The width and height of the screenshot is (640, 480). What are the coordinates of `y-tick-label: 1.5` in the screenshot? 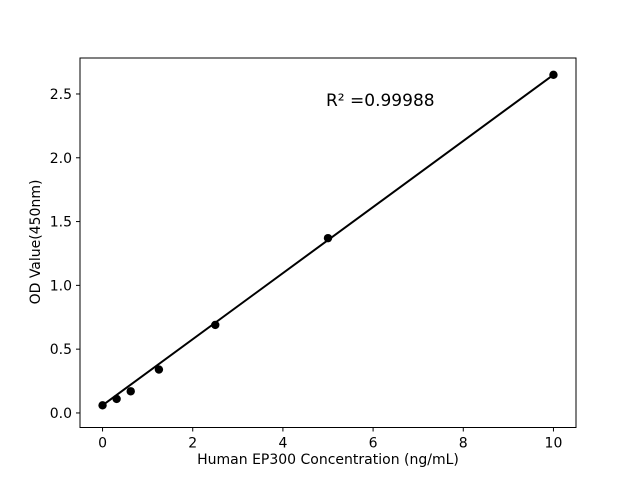 It's located at (61, 223).